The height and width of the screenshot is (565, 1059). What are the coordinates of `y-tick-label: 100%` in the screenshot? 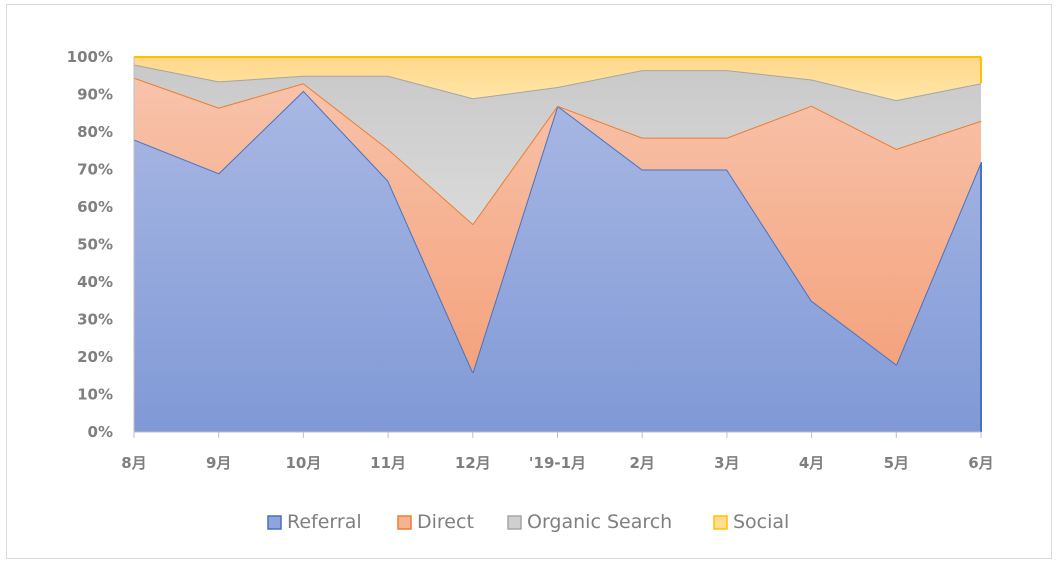 It's located at (90, 57).